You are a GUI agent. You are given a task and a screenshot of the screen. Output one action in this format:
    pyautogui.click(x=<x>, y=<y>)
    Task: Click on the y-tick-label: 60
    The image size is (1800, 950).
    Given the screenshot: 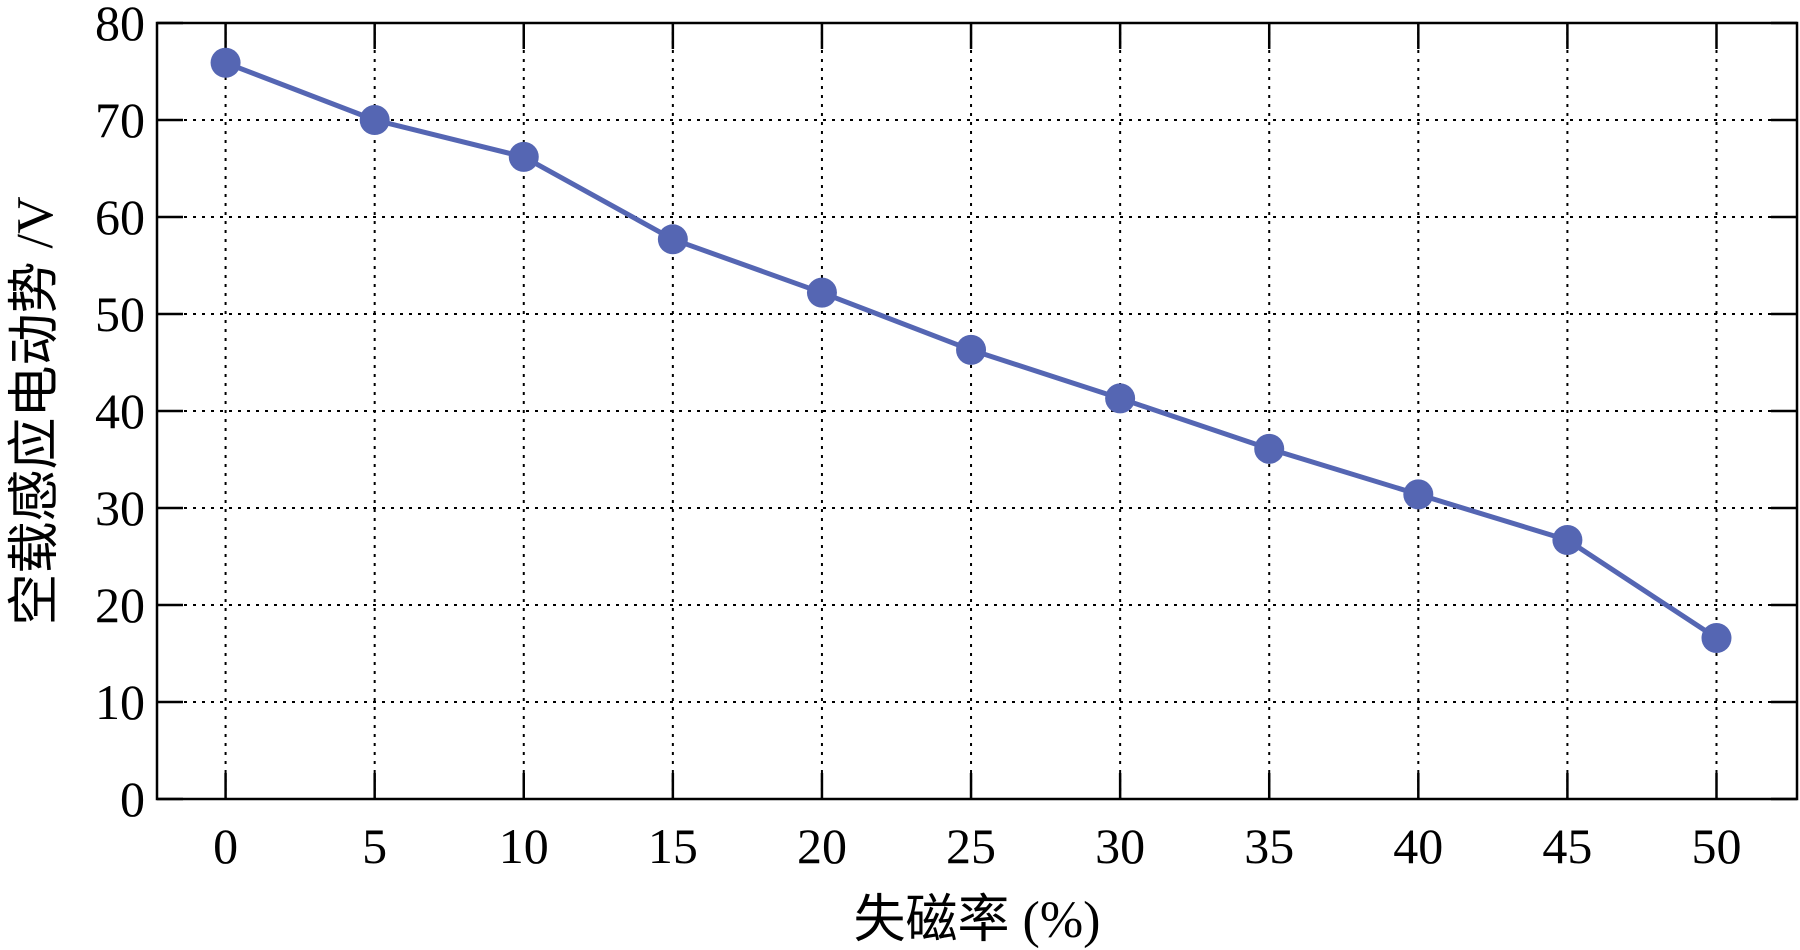 What is the action you would take?
    pyautogui.click(x=120, y=217)
    